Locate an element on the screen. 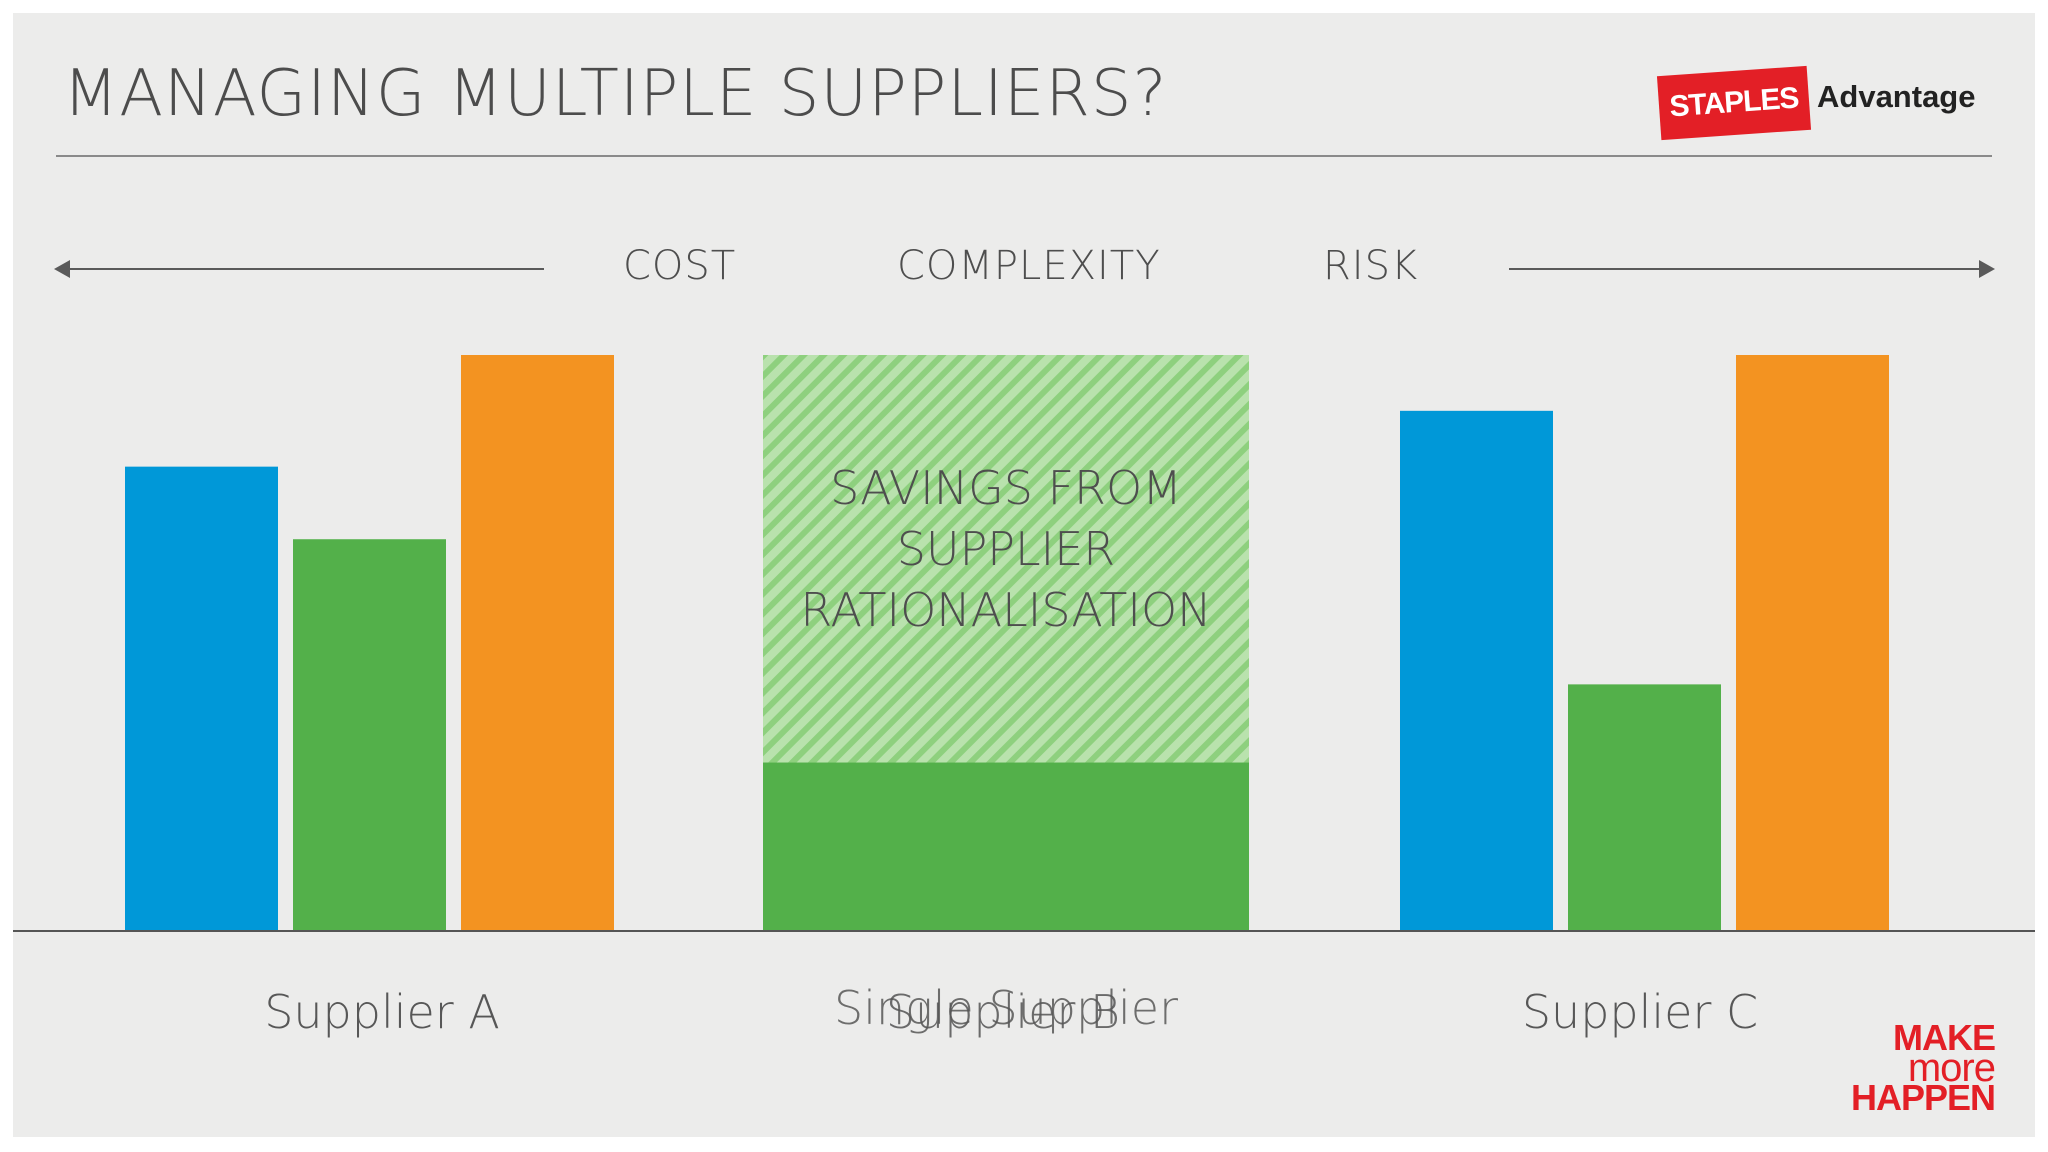  category-risk: RISK is located at coordinates (1371, 266).